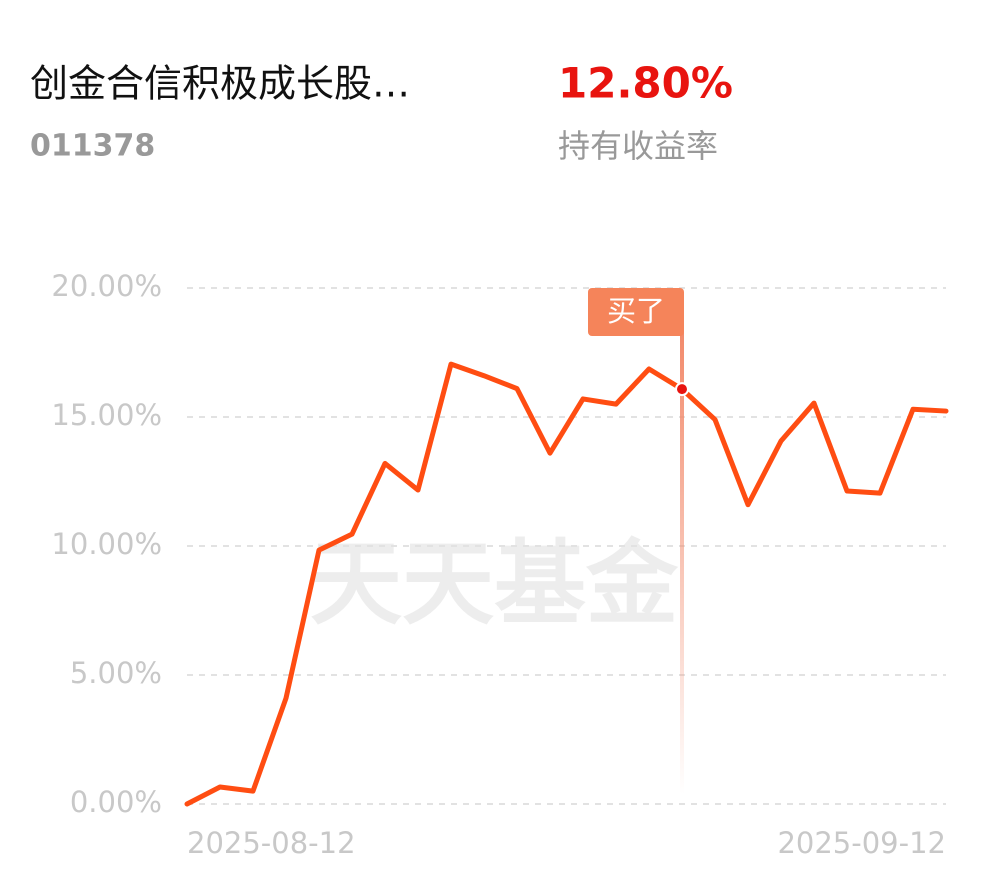 The width and height of the screenshot is (990, 882). I want to click on x-tick-label: 2025-08-12, so click(271, 843).